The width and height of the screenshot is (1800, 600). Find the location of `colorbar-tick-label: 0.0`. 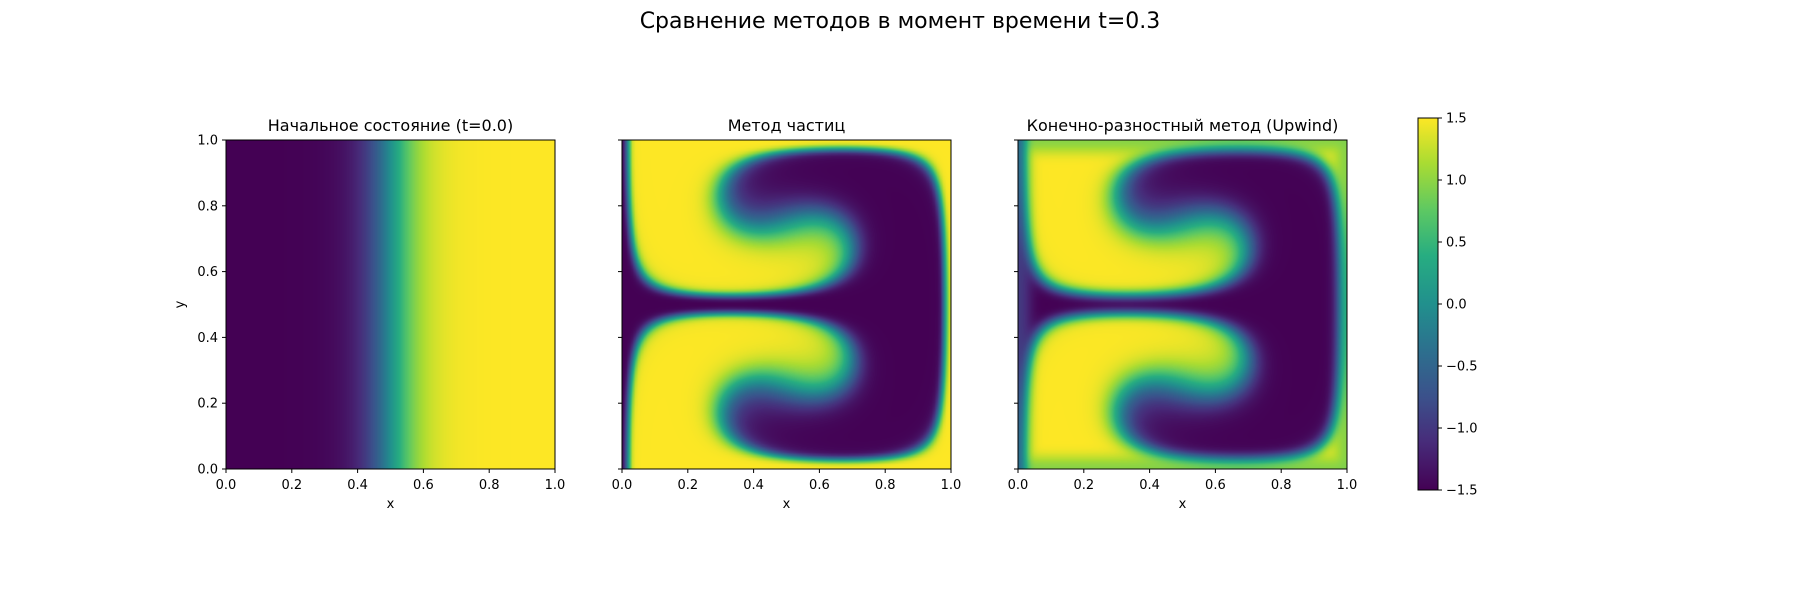

colorbar-tick-label: 0.0 is located at coordinates (1456, 305).